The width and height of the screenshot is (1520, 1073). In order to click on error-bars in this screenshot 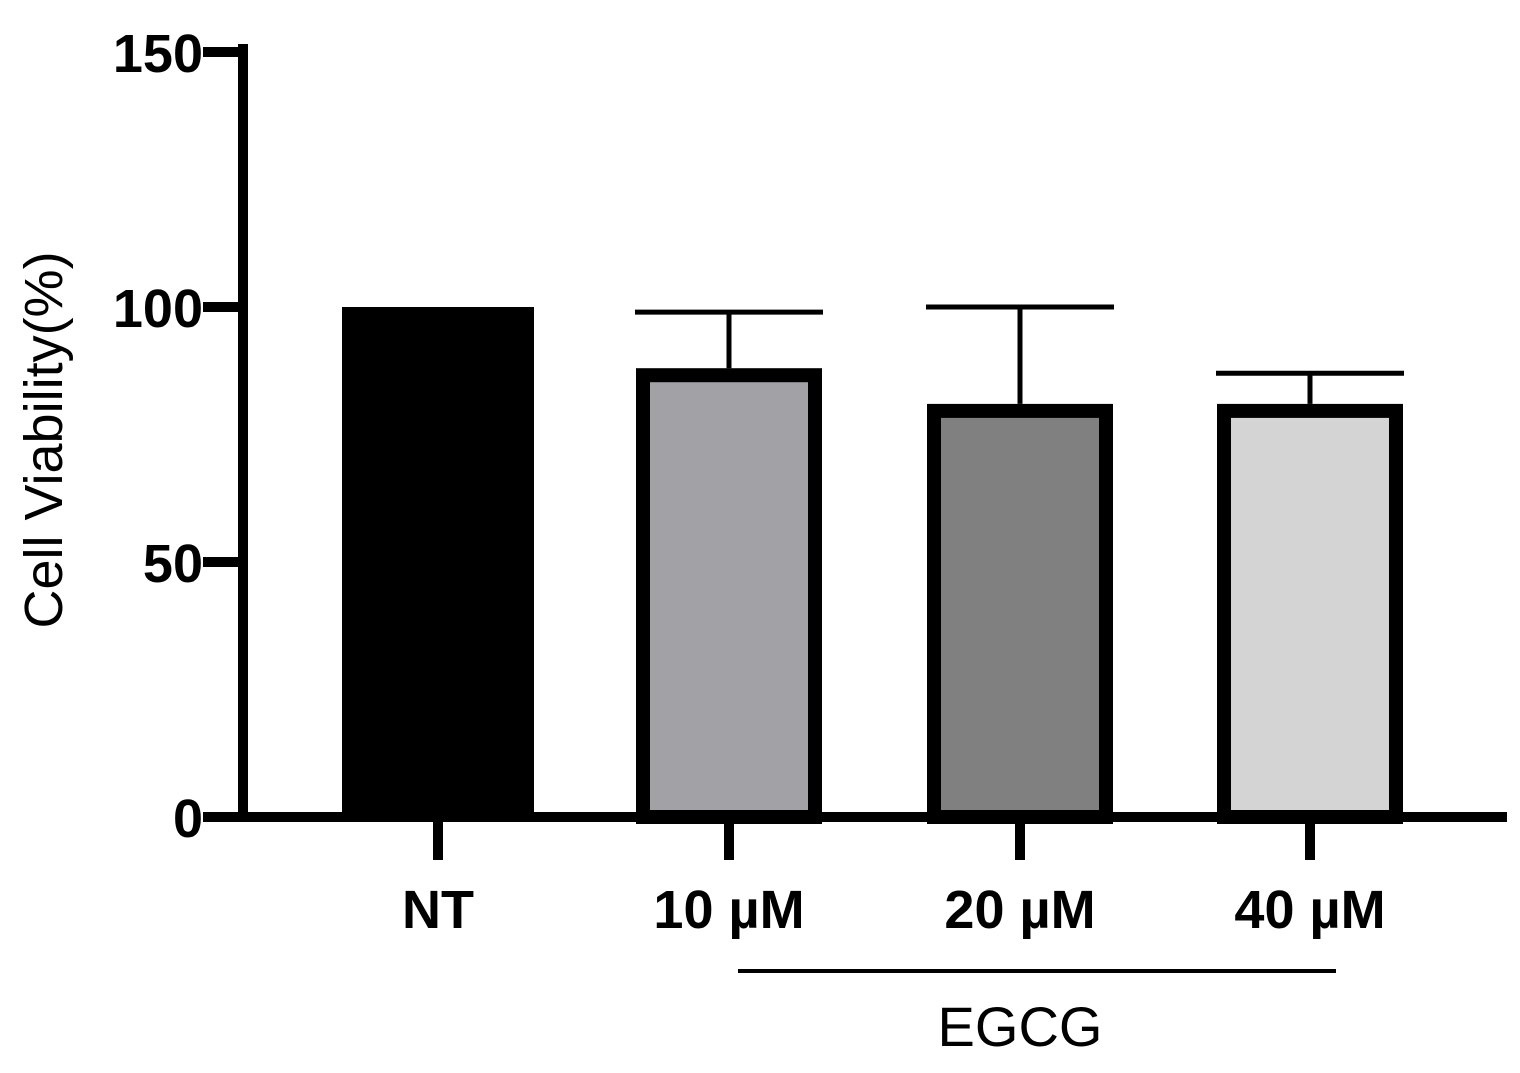, I will do `click(1019, 354)`.